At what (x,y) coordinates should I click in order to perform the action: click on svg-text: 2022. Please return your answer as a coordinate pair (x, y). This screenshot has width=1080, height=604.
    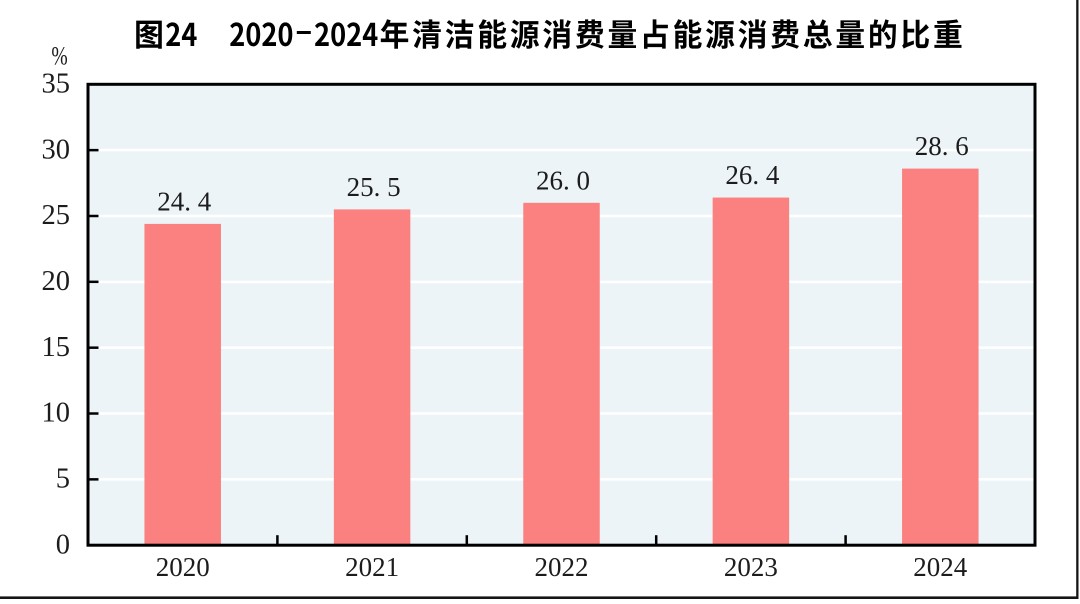
    Looking at the image, I should click on (562, 567).